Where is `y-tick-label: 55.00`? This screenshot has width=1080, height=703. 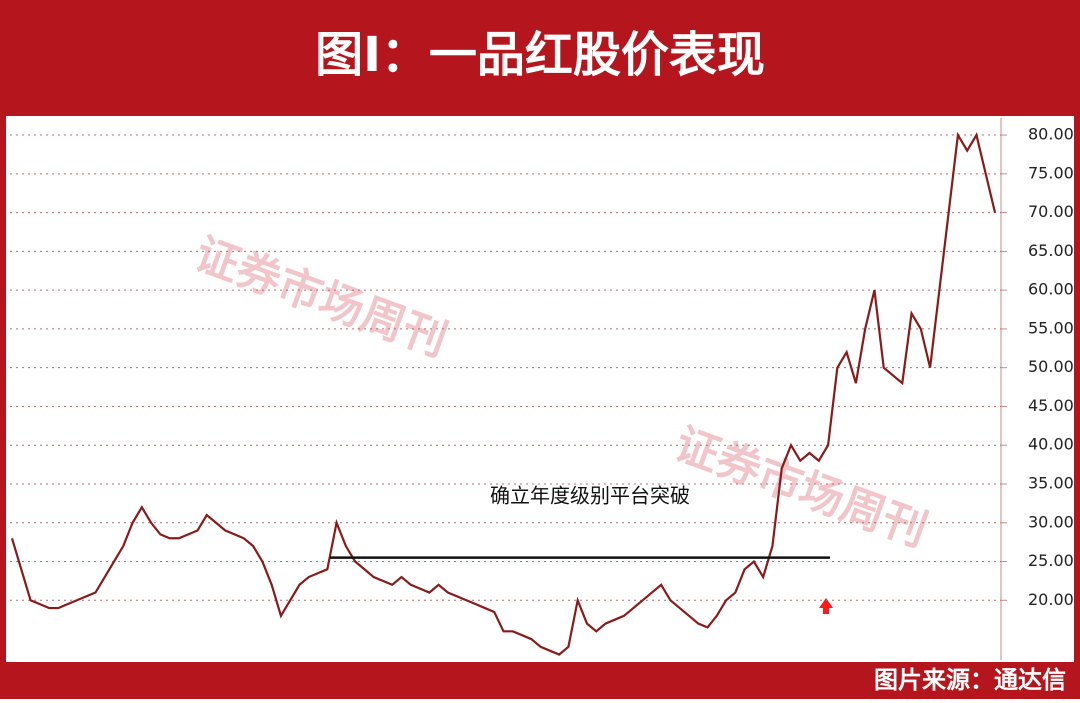 y-tick-label: 55.00 is located at coordinates (1051, 327).